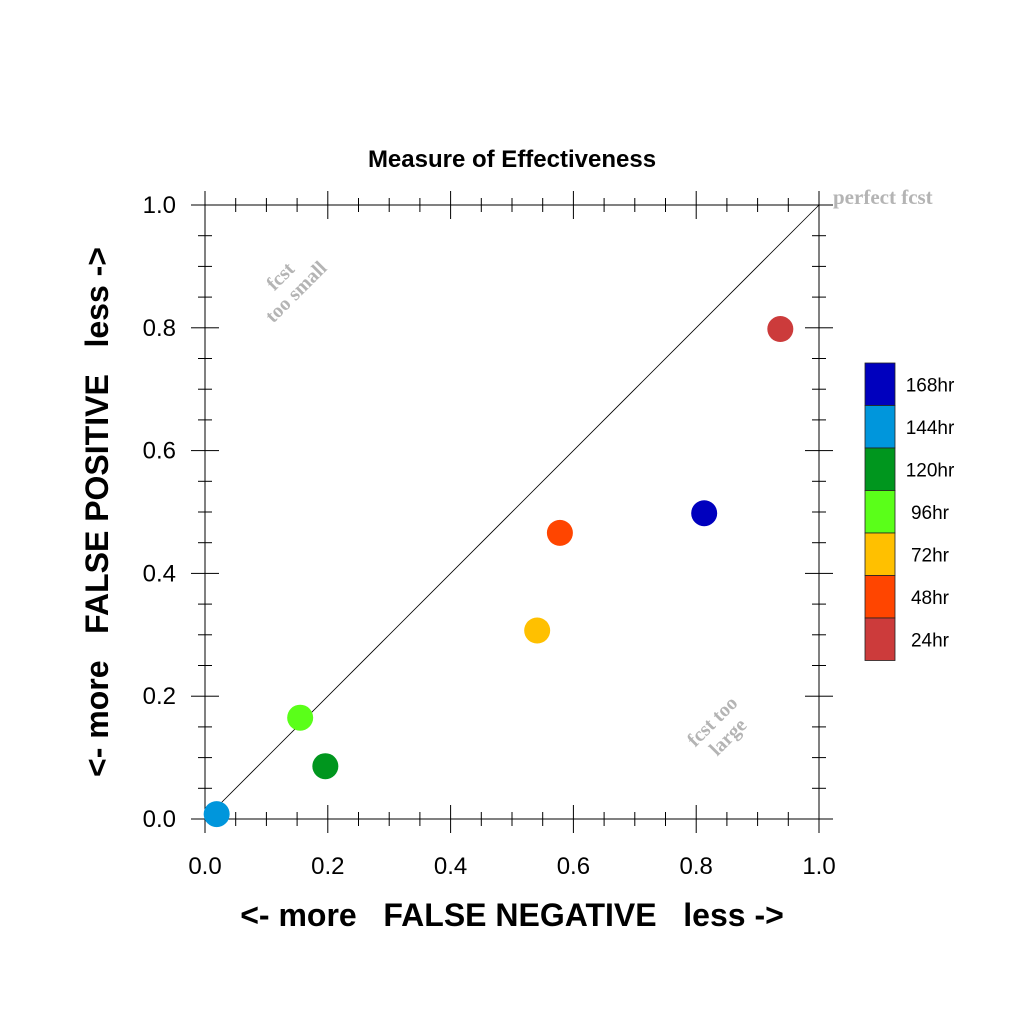 The image size is (1024, 1024). I want to click on point-168hr, so click(704, 513).